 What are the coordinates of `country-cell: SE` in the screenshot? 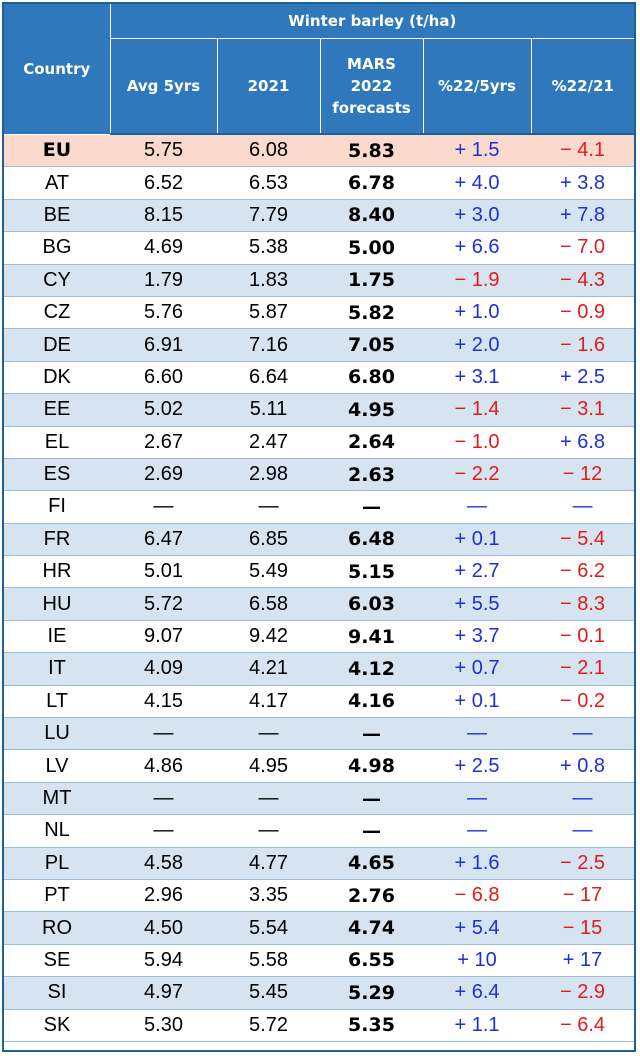 It's located at (57, 960).